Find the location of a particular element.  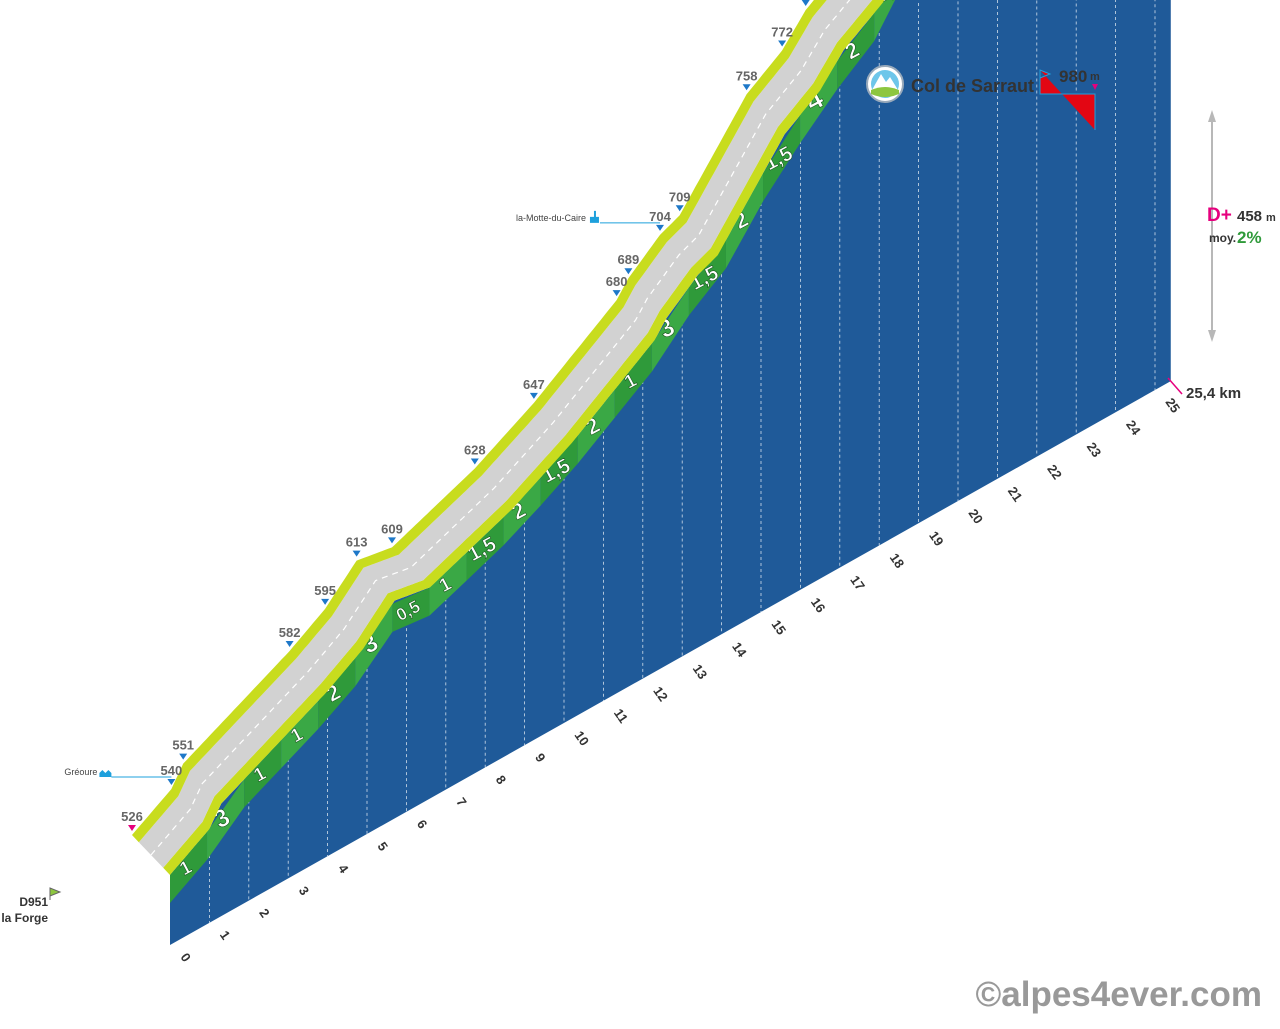

km-tick-label: 19 is located at coordinates (936, 538).